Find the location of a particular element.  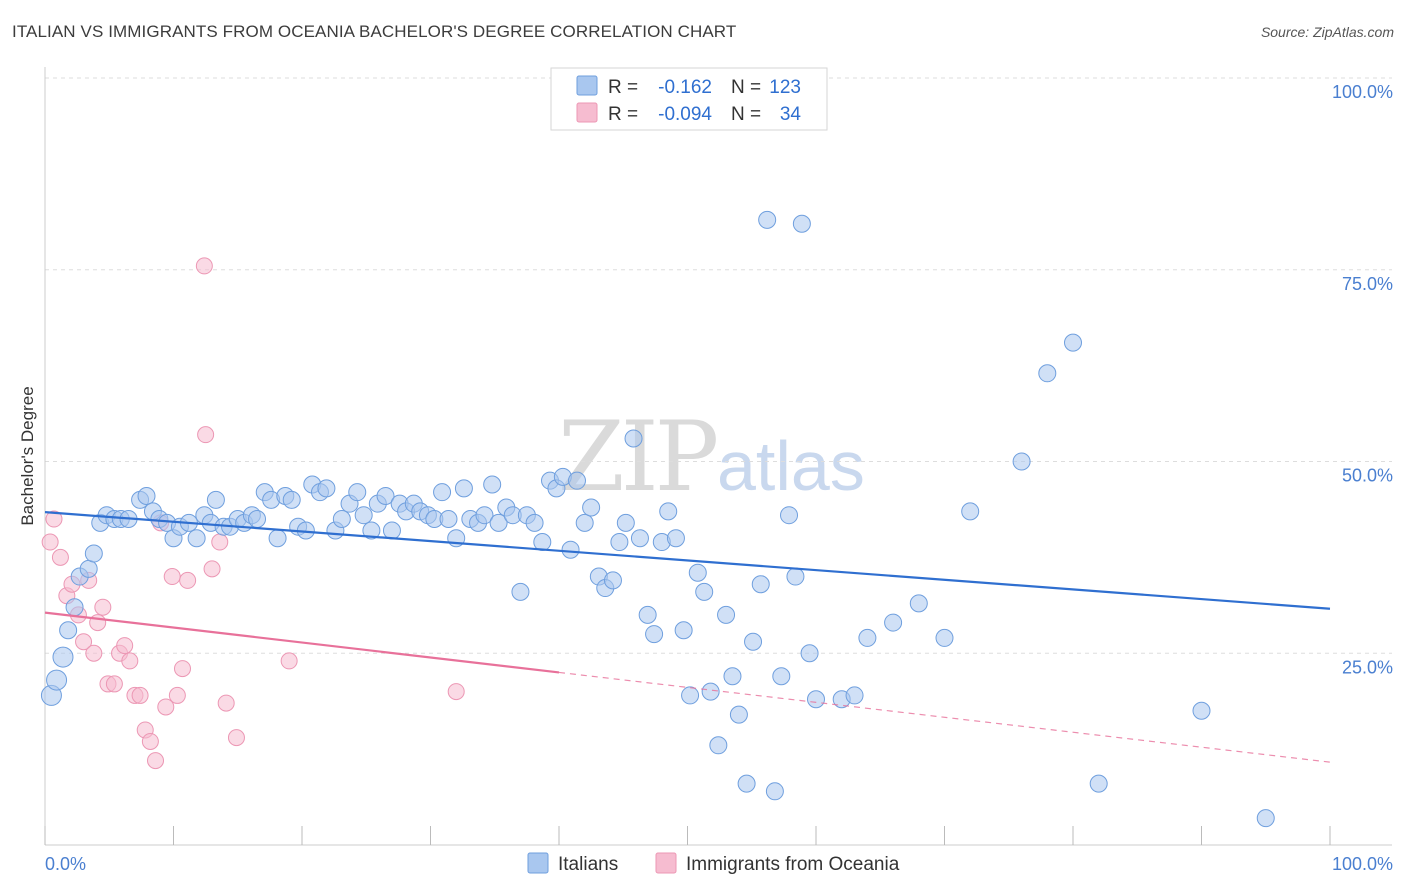

watermark: ZIP atlas is located at coordinates (711, 457).